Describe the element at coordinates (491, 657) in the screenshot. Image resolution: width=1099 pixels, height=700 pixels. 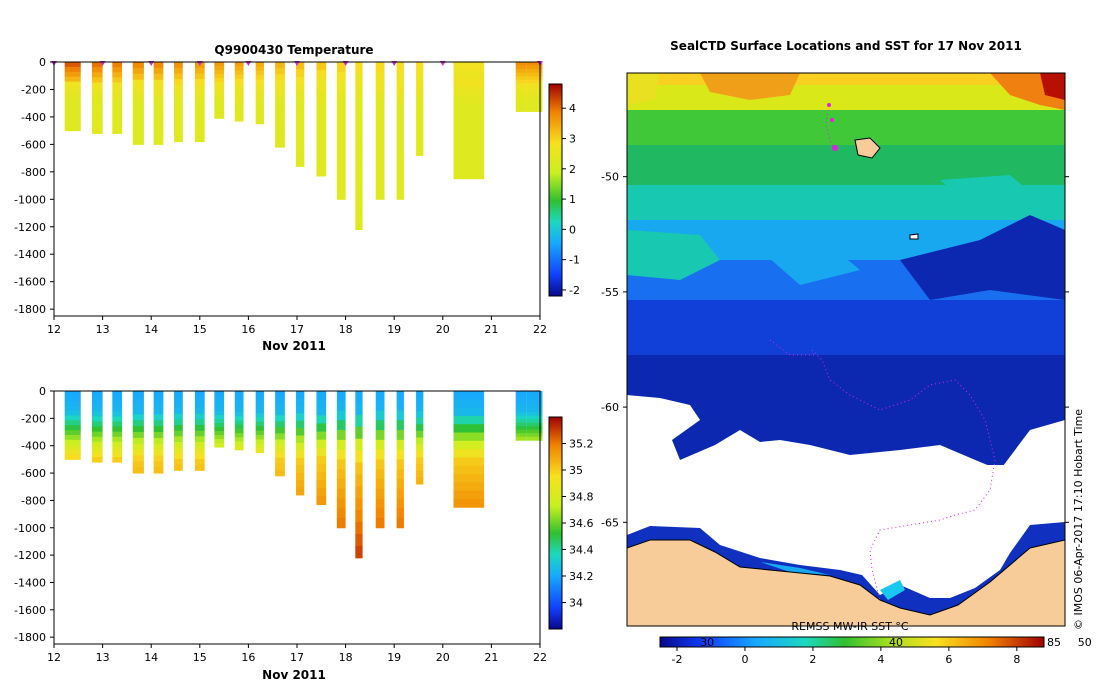
I see `x-tick-label: 21` at that location.